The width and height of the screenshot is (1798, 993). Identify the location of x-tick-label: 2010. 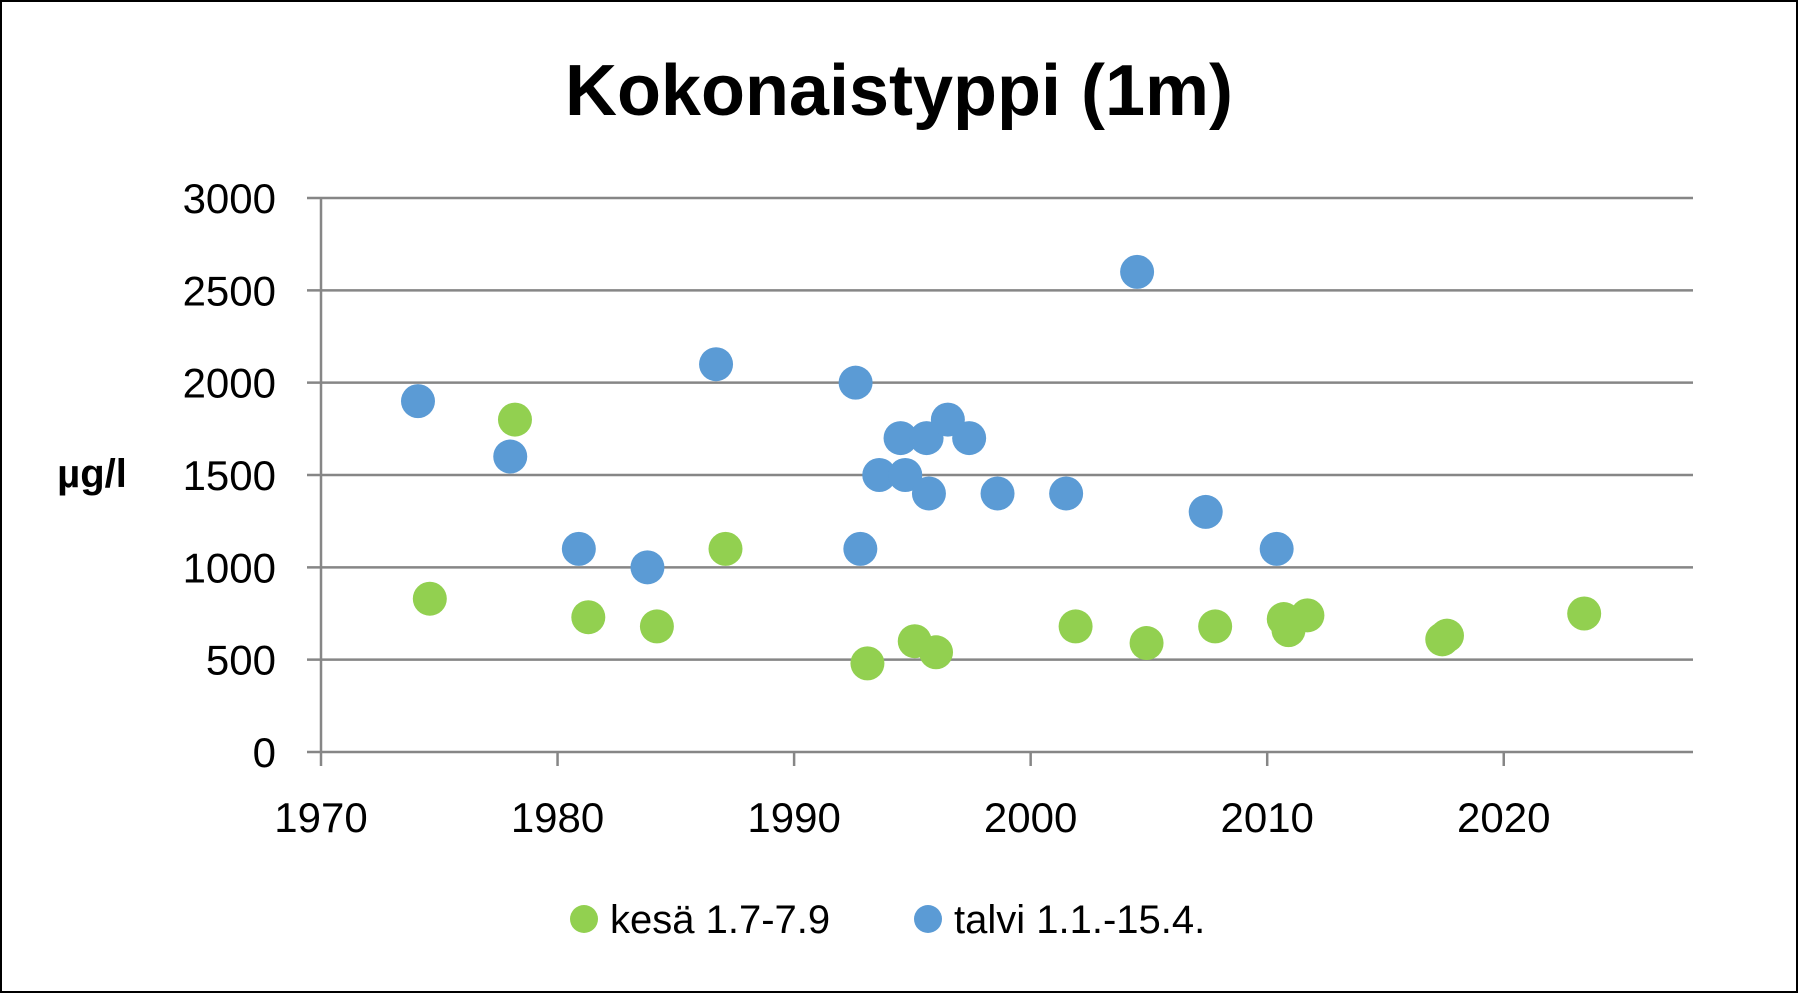
(1266, 817).